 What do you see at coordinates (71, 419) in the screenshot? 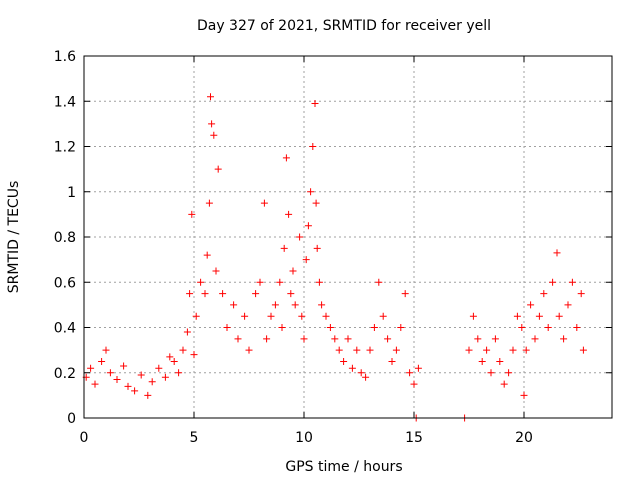
I see `y-tick-label: 0` at bounding box center [71, 419].